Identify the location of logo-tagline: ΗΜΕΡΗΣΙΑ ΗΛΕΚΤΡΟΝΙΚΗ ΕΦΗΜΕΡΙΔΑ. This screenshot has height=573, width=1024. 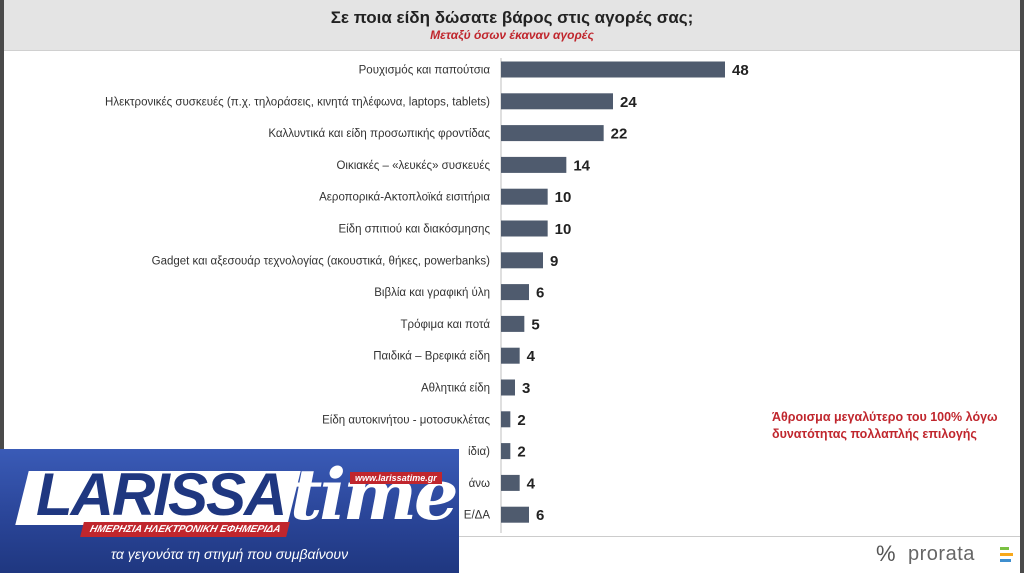
(185, 529).